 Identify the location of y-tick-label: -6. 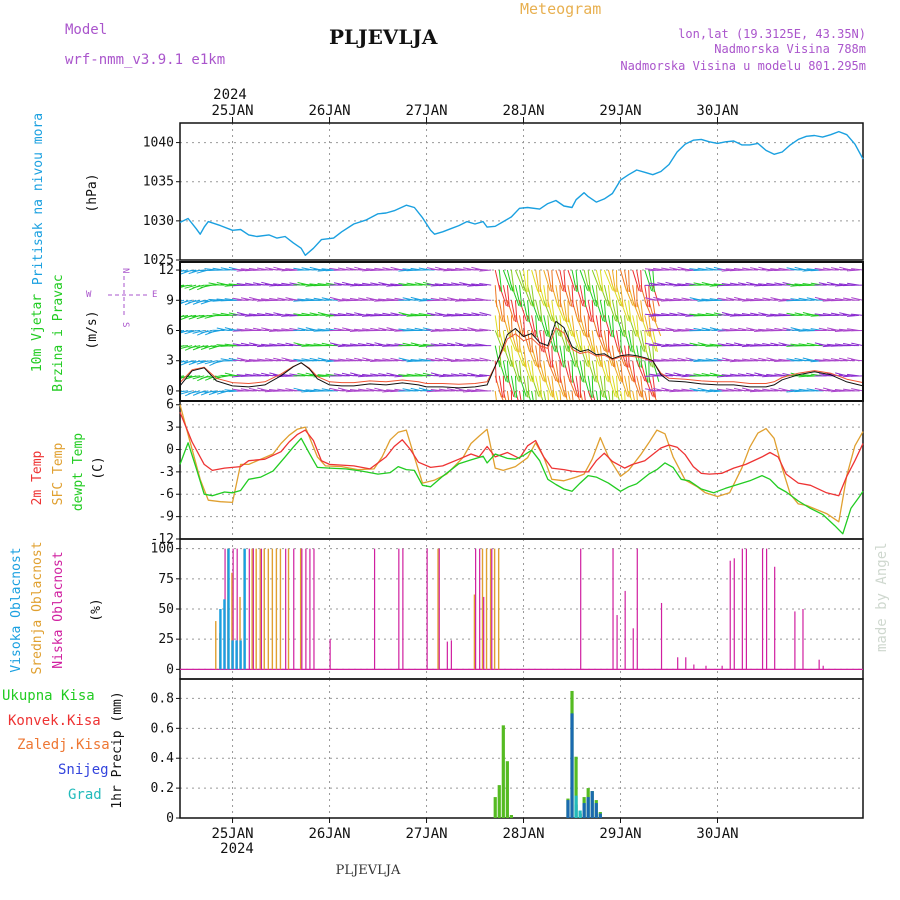
(166, 494).